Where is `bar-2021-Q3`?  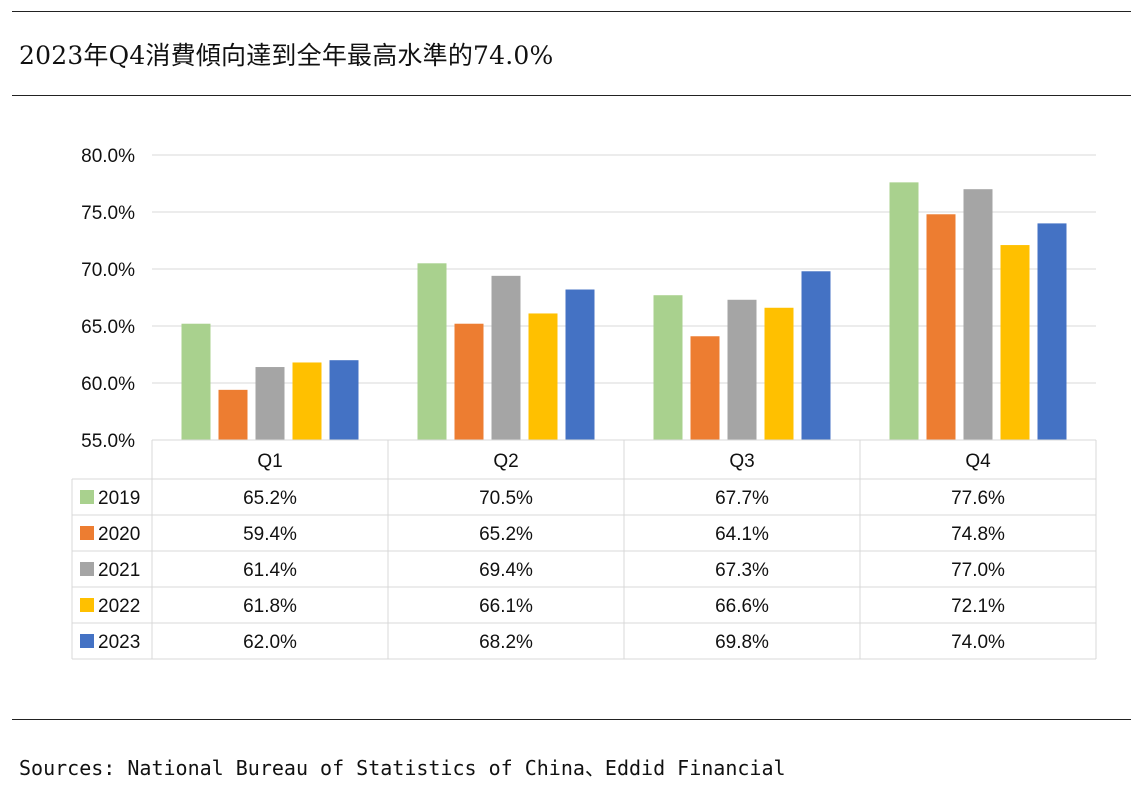
bar-2021-Q3 is located at coordinates (742, 369).